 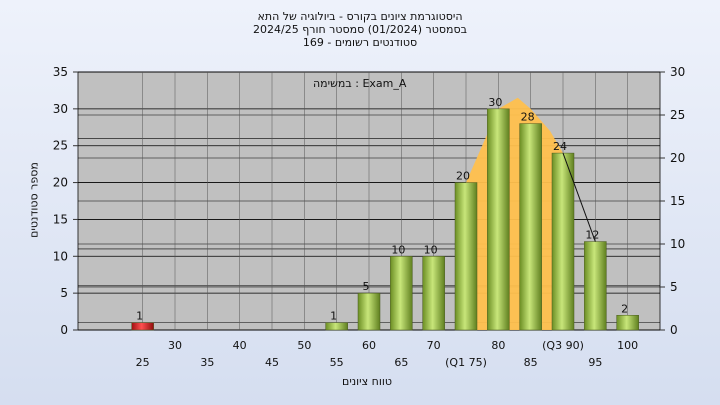 What do you see at coordinates (677, 244) in the screenshot?
I see `y-tick-right: 10` at bounding box center [677, 244].